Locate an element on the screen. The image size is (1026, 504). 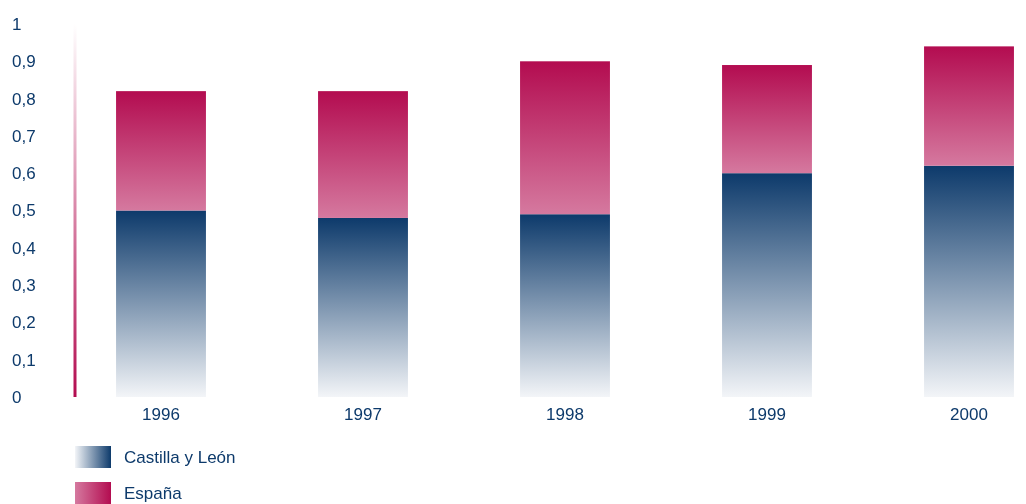
legend-label: Castilla y León is located at coordinates (180, 457).